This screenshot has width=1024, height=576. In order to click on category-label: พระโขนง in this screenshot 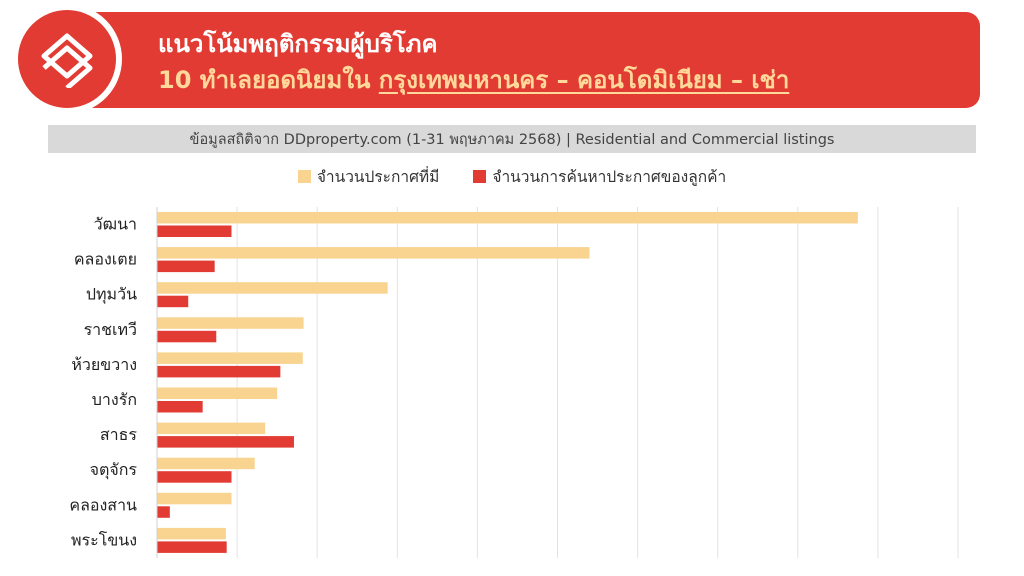, I will do `click(104, 539)`.